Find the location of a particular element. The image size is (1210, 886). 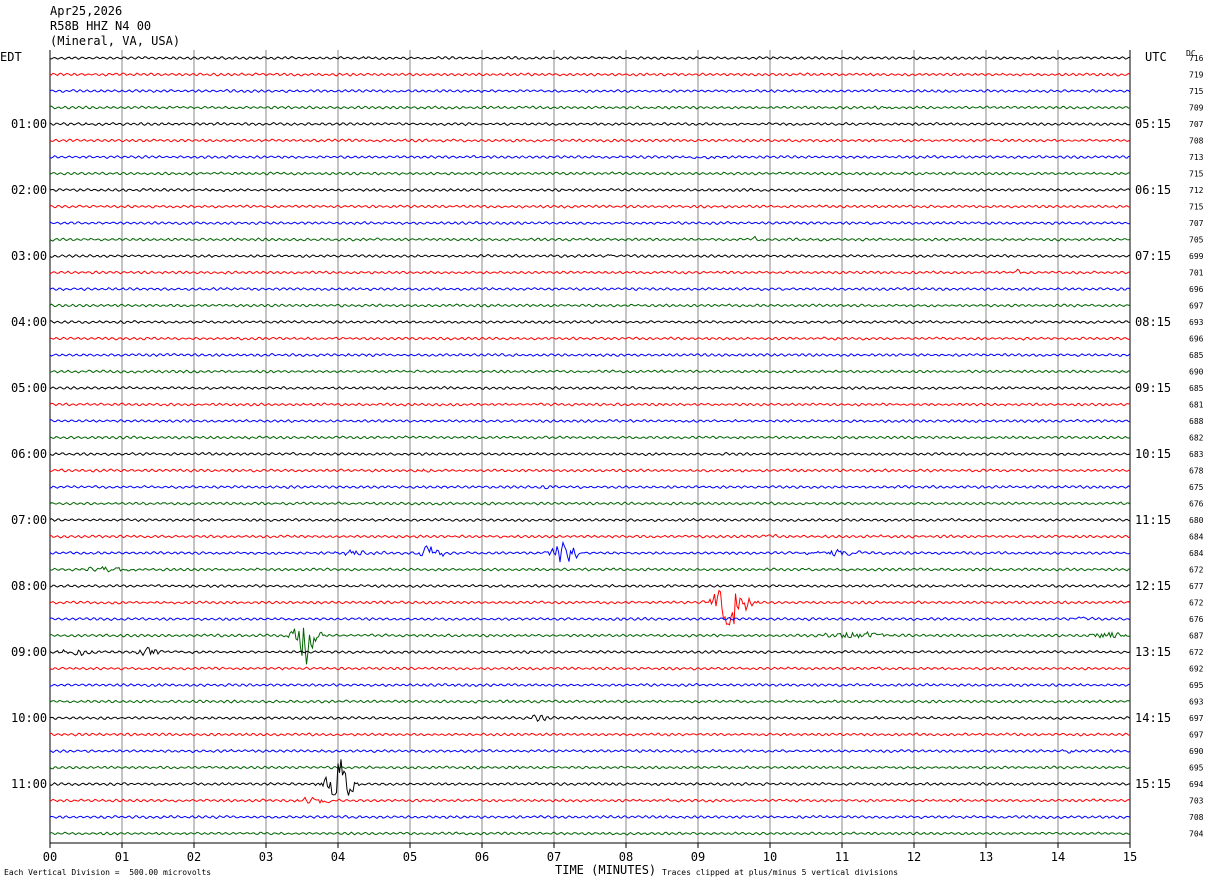

x-tick-label-5: 05 is located at coordinates (410, 857).